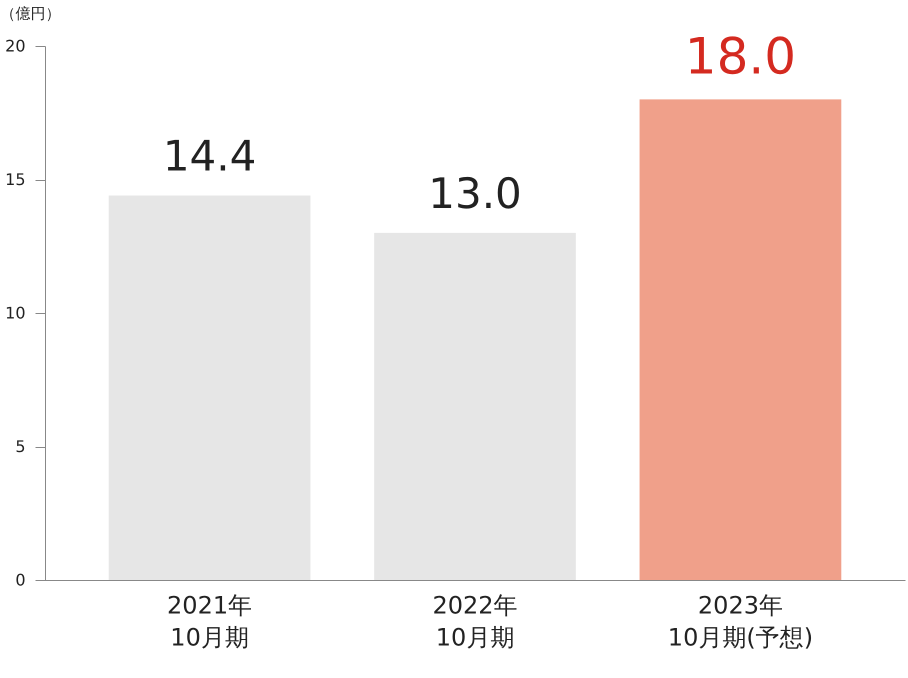 This screenshot has width=908, height=678. What do you see at coordinates (741, 622) in the screenshot?
I see `x-tick-label: 2023年 10月期(予想)` at bounding box center [741, 622].